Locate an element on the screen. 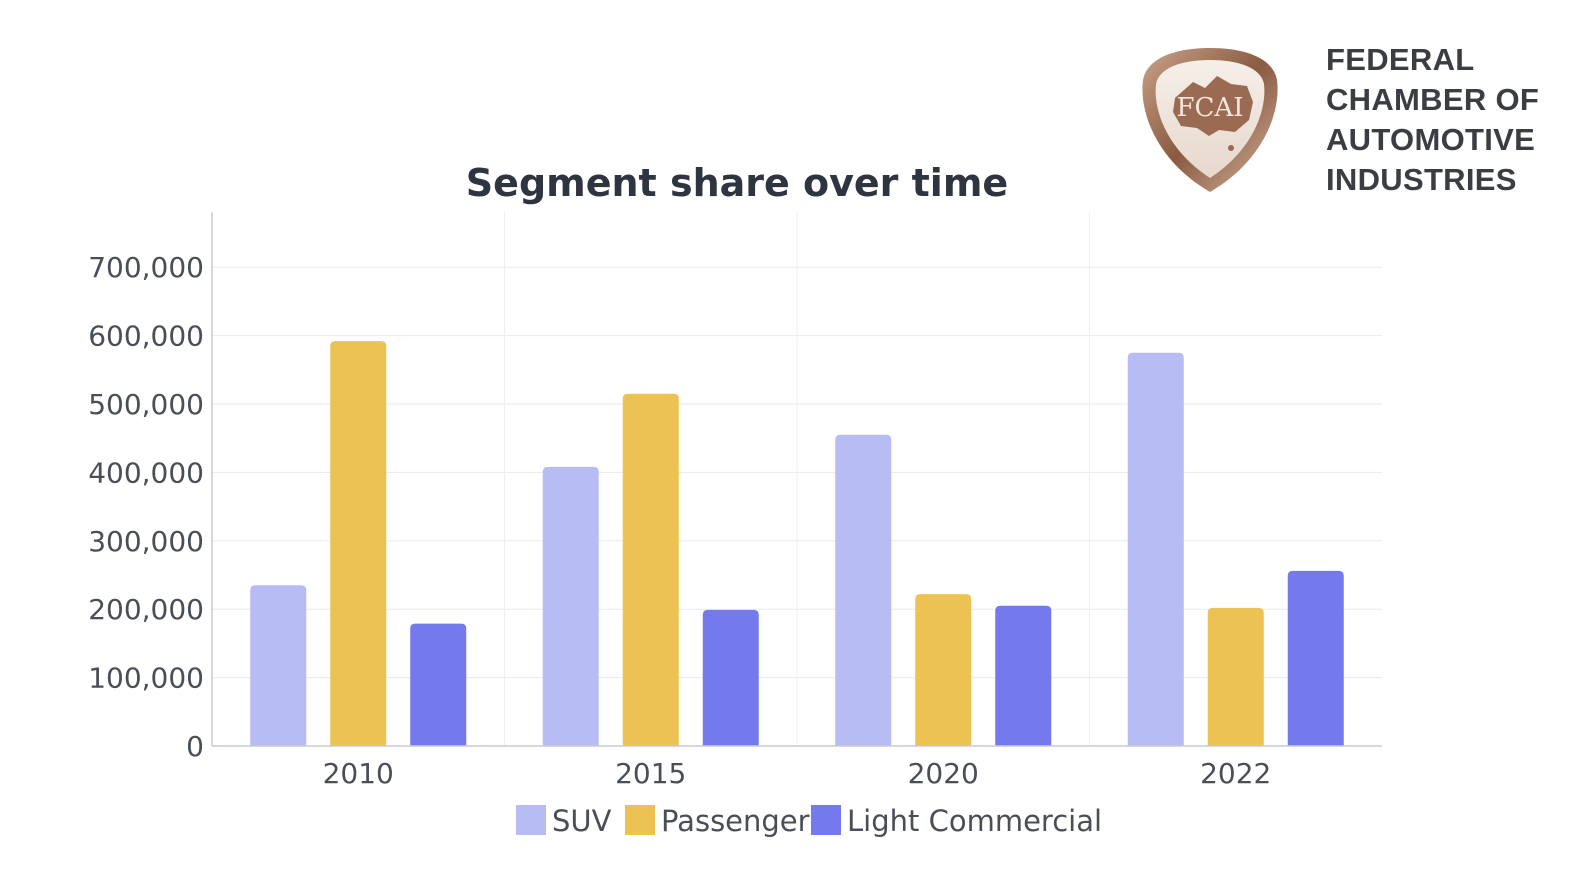  chart-title: Segment share over time is located at coordinates (737, 183).